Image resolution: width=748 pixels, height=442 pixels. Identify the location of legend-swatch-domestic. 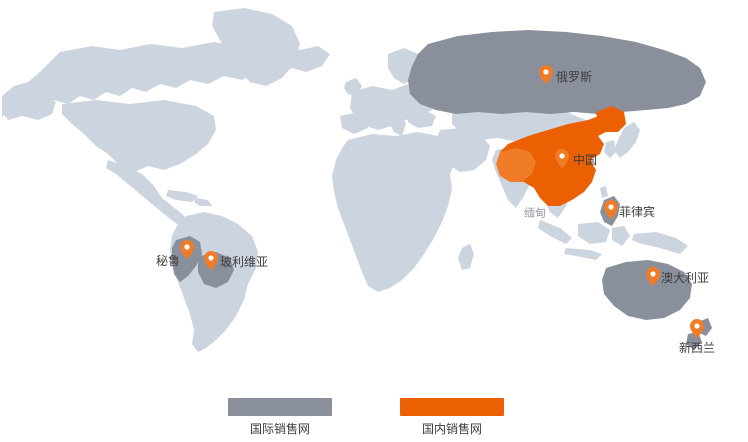
(452, 407).